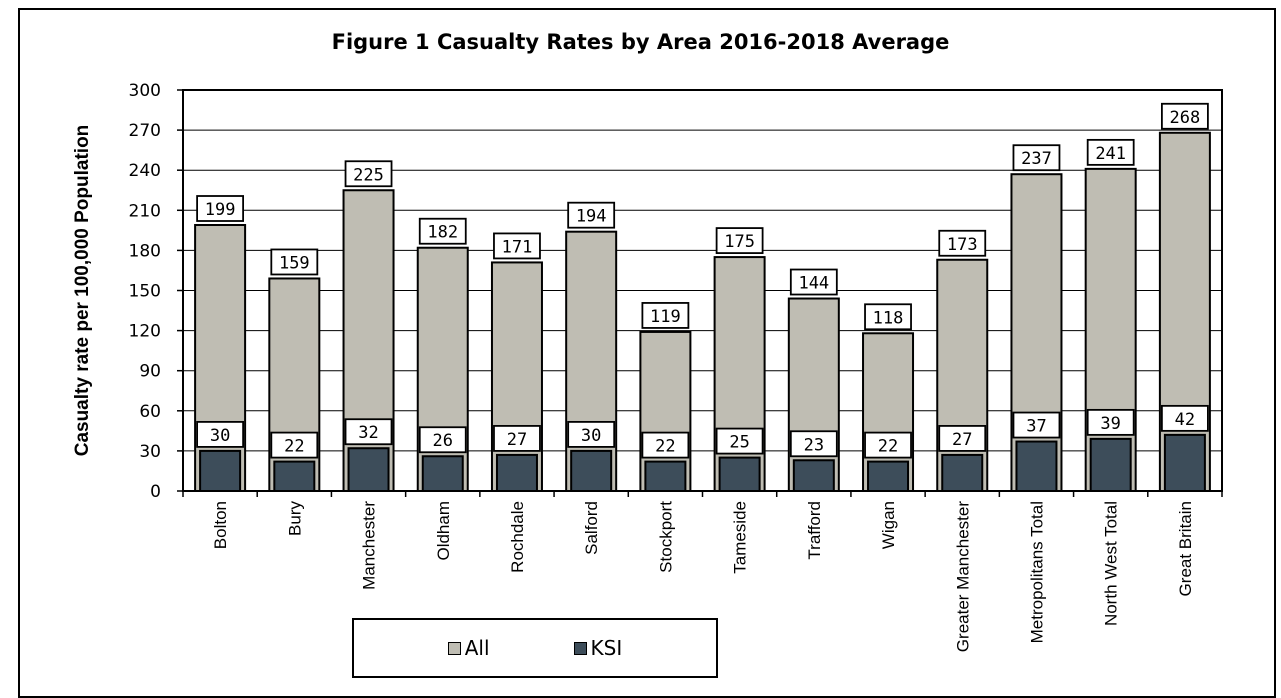  I want to click on data-label-all: 159, so click(294, 263).